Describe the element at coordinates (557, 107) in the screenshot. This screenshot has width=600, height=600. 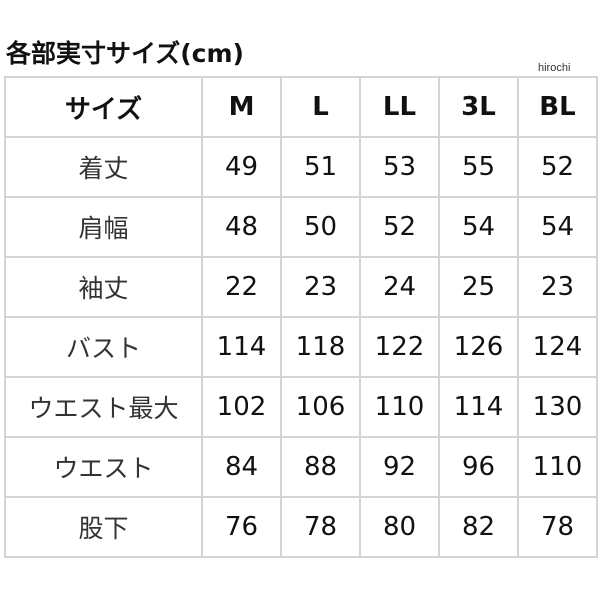
I see `header-cell: BL` at that location.